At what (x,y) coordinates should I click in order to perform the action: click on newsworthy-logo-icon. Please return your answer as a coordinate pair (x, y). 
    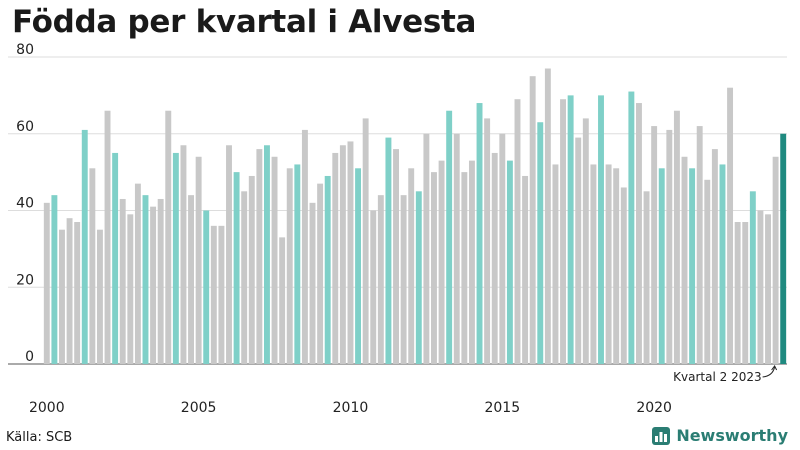
    Looking at the image, I should click on (661, 435).